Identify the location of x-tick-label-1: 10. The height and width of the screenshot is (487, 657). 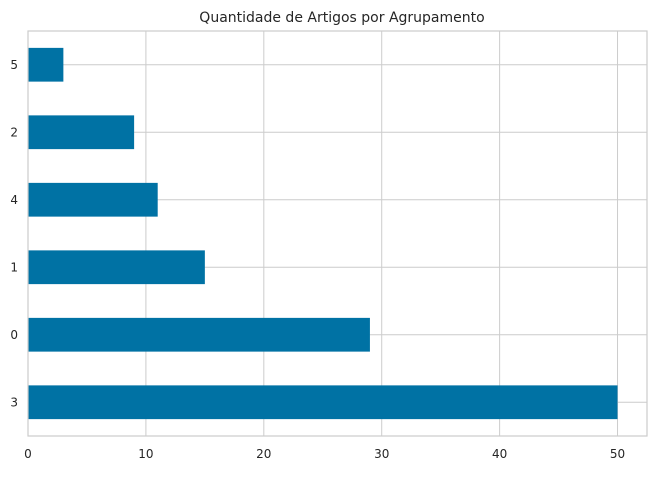
(145, 454).